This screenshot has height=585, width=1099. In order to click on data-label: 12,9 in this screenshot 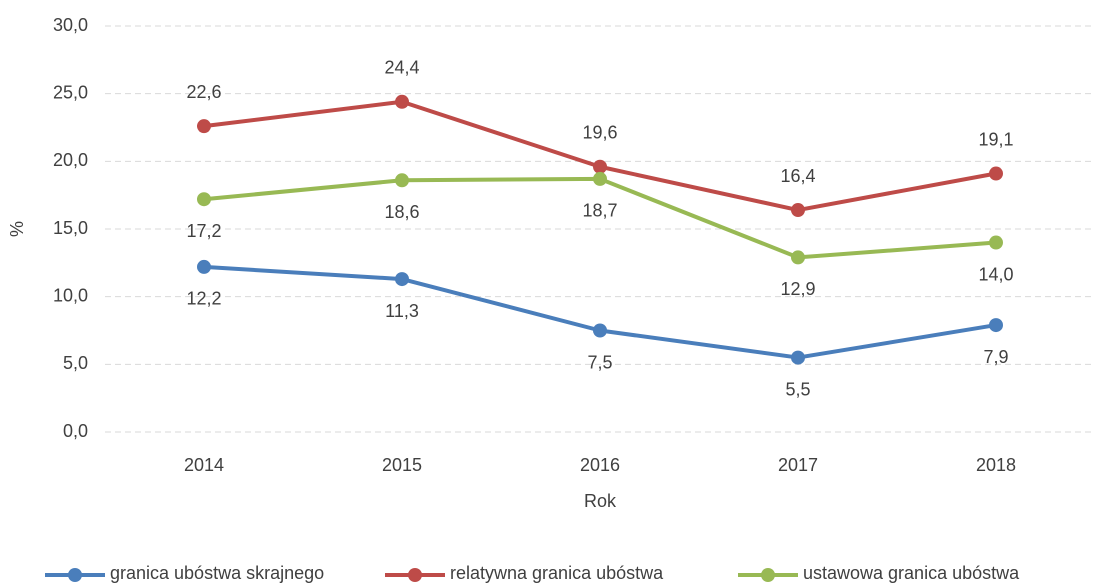, I will do `click(797, 289)`.